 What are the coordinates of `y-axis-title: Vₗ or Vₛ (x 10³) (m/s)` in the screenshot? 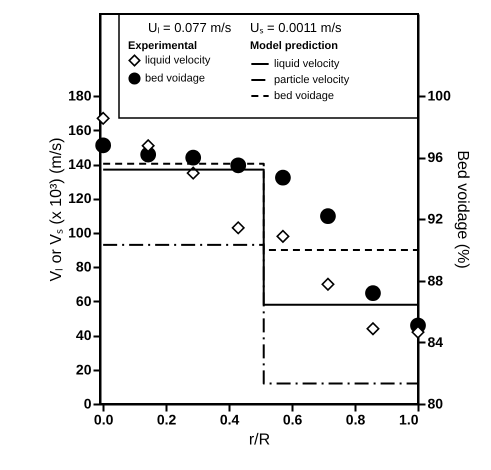 It's located at (57, 209).